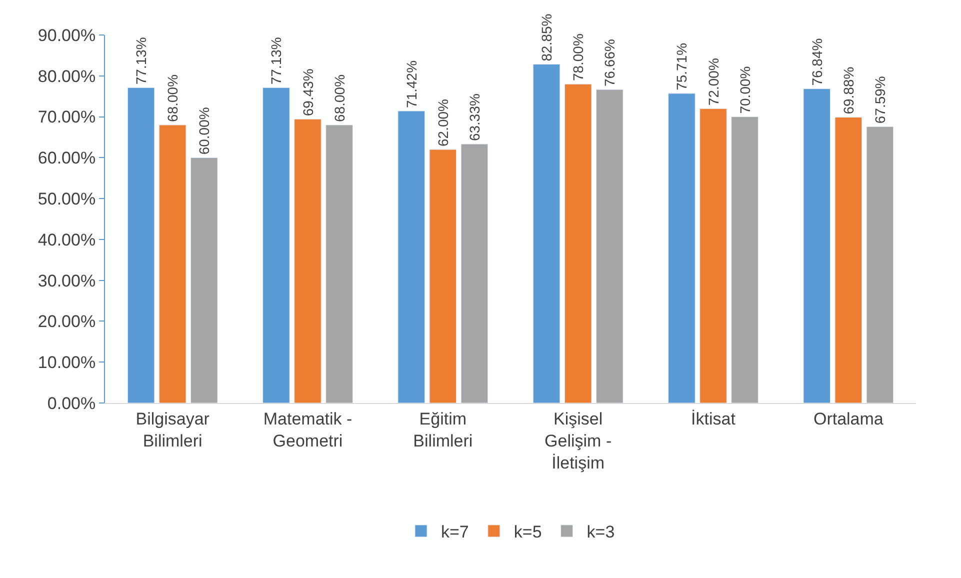 The width and height of the screenshot is (961, 578). What do you see at coordinates (528, 532) in the screenshot?
I see `legend-label: k=5` at bounding box center [528, 532].